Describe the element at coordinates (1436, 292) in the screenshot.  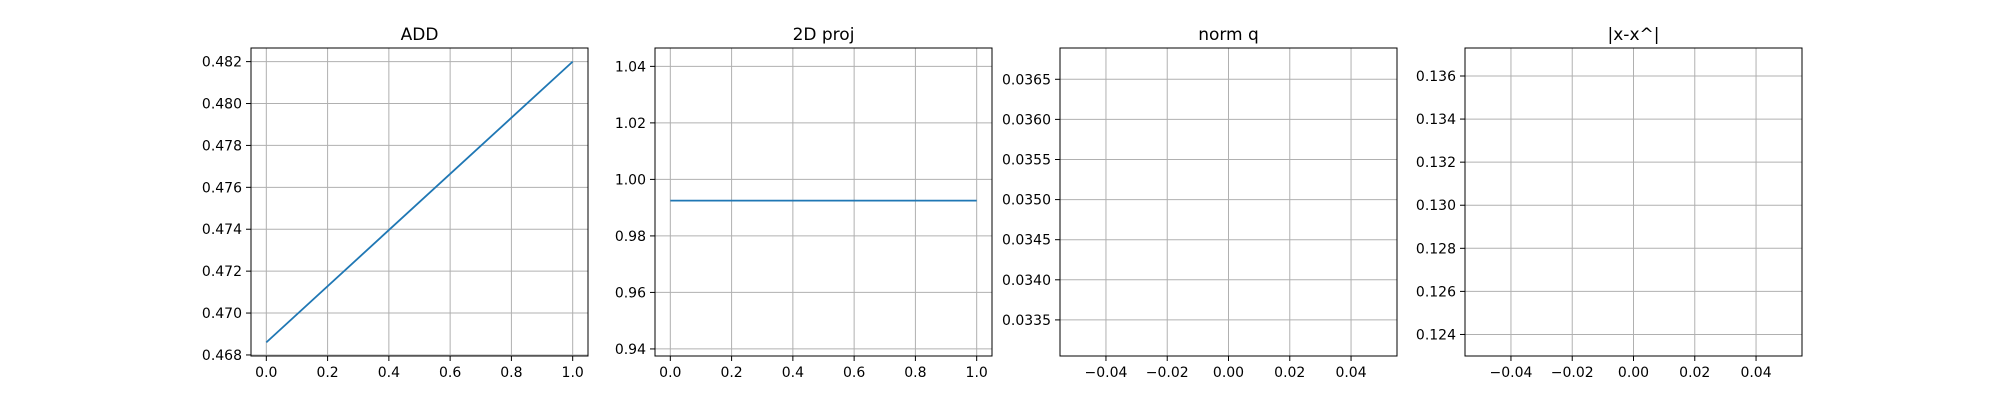
I see `y-tick-label: 0.126` at that location.